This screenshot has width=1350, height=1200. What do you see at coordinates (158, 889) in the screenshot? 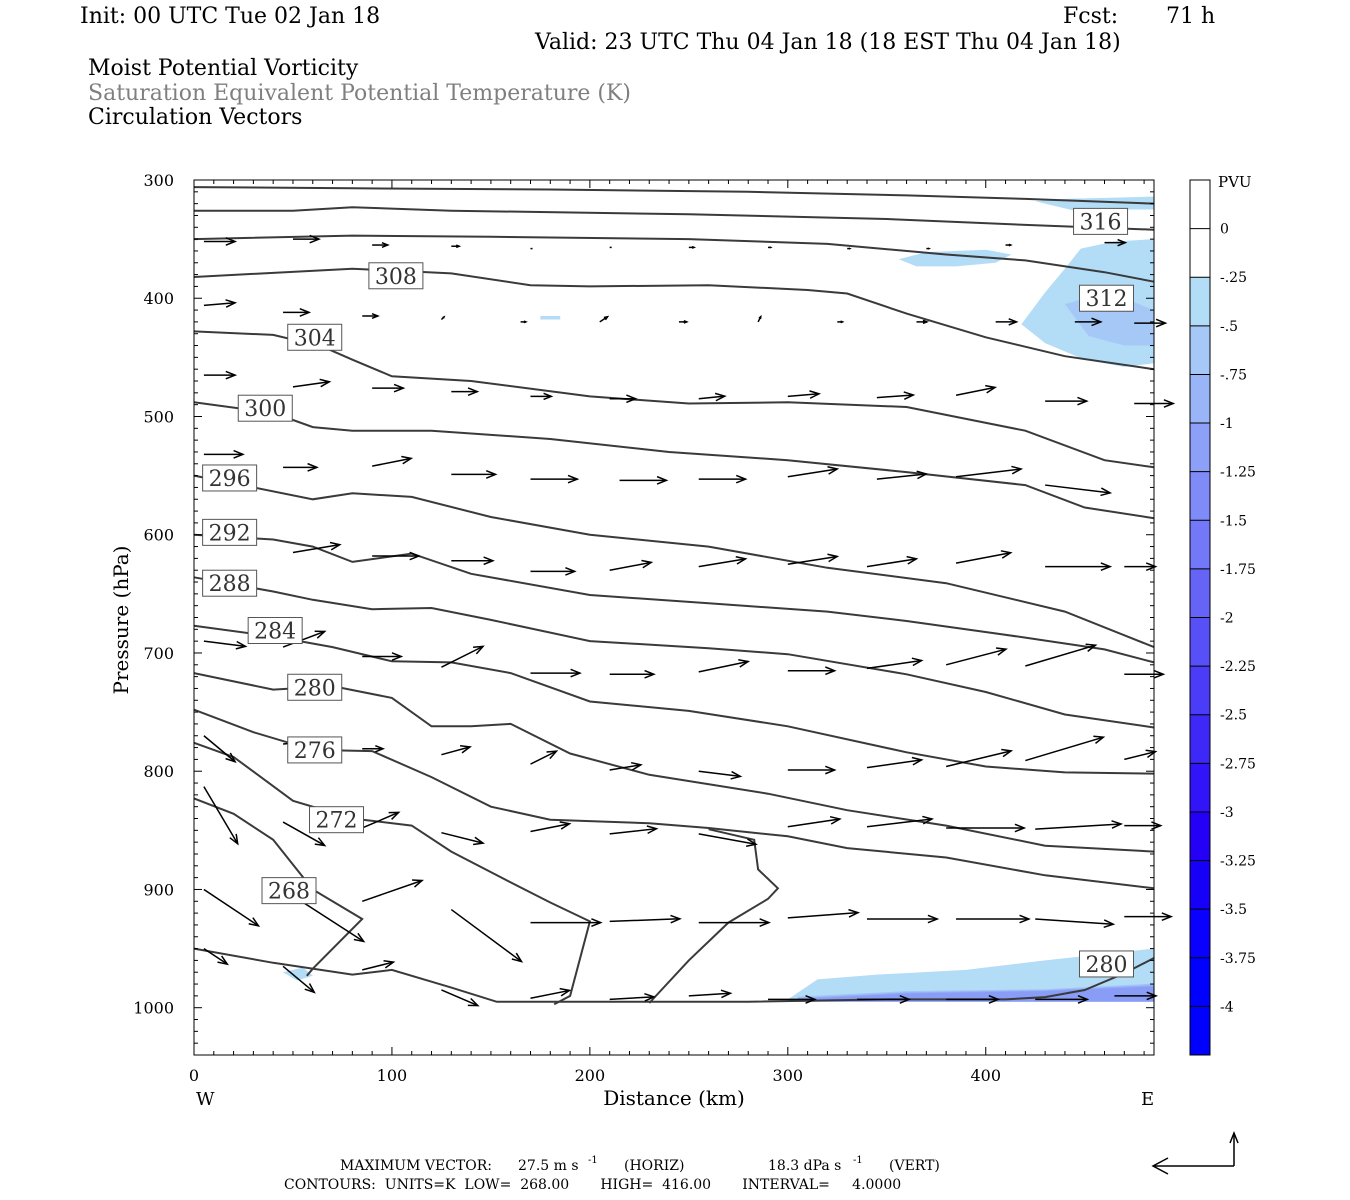
I see `y-tick-label: 900` at bounding box center [158, 889].